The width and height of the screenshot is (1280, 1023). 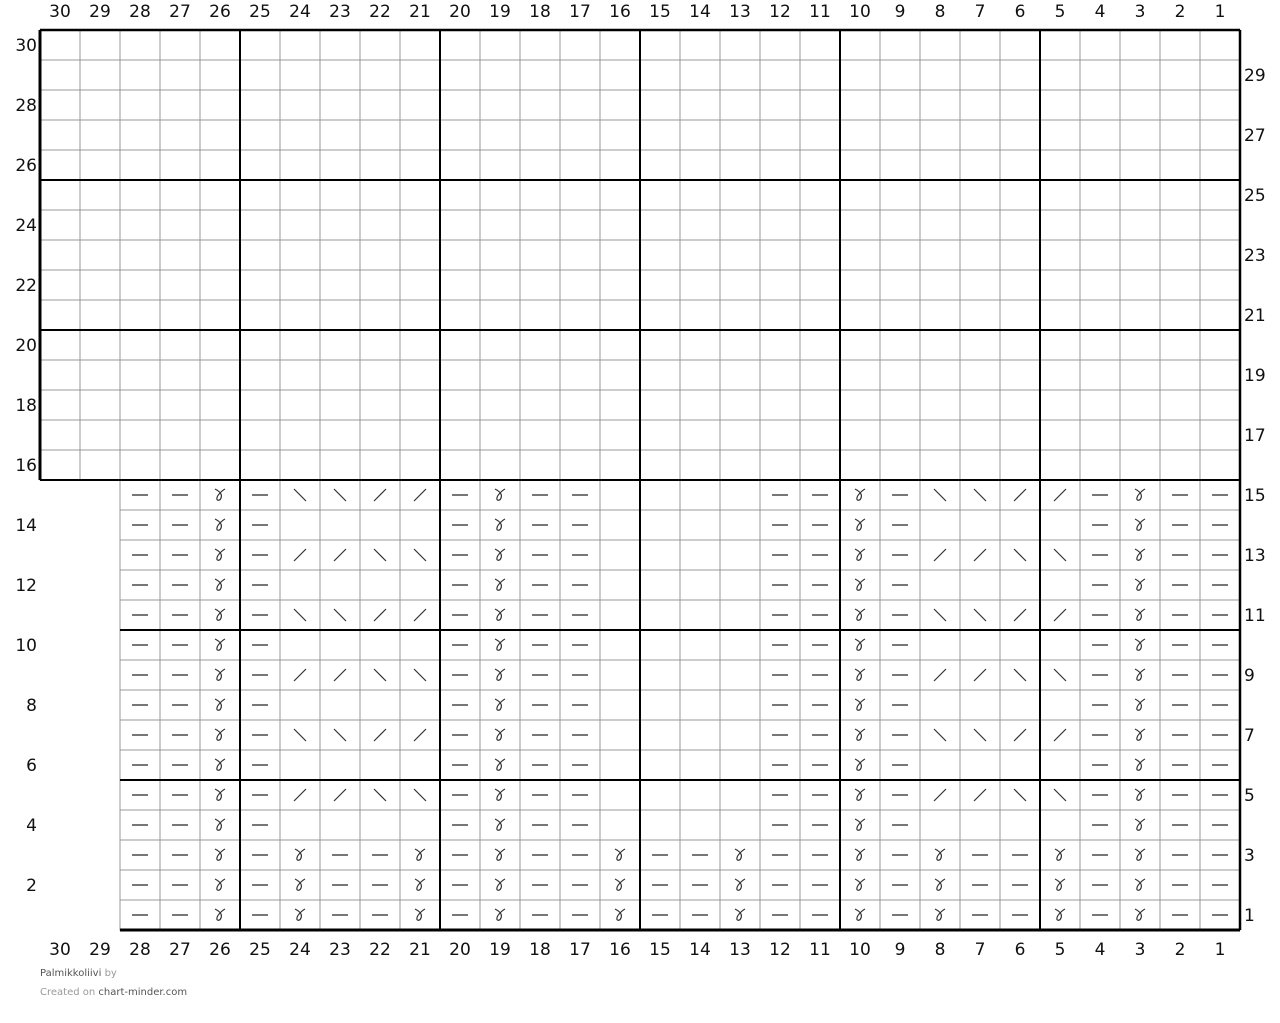 What do you see at coordinates (380, 12) in the screenshot?
I see `column-number-top: 22` at bounding box center [380, 12].